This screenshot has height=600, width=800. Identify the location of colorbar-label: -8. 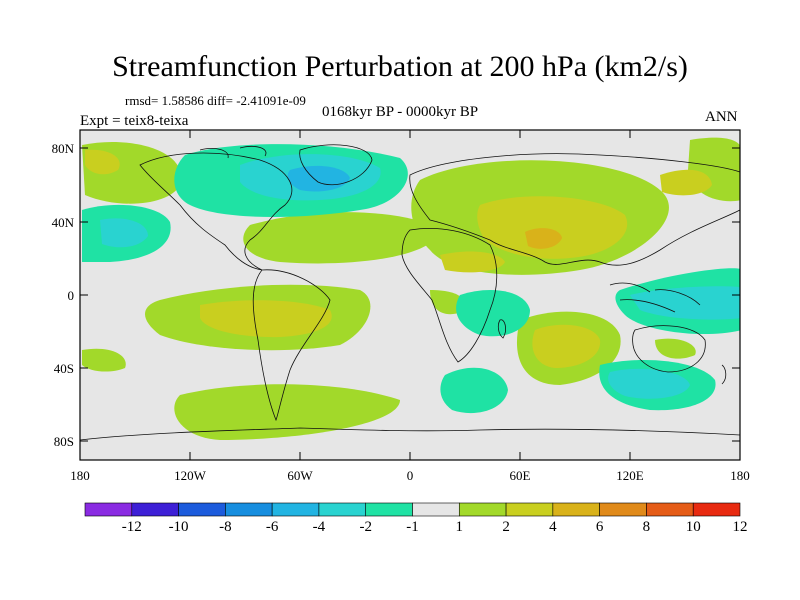
(225, 527).